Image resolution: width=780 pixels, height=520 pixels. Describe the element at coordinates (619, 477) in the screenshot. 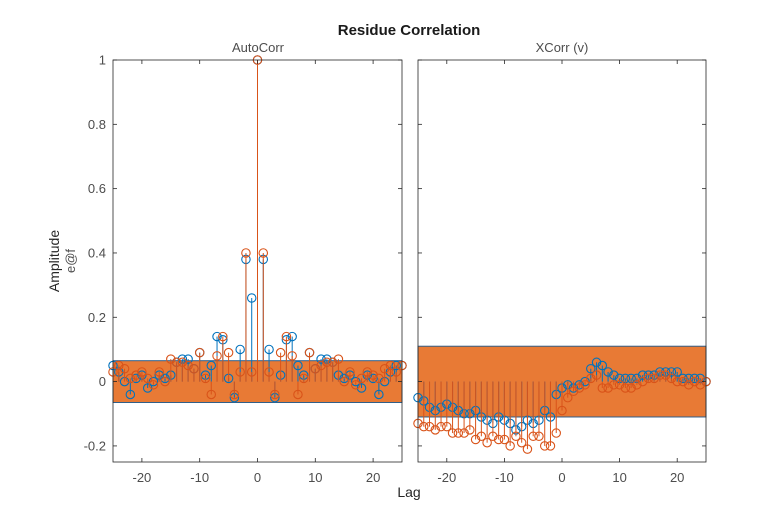

I see `xcorr-x-tick-label: 10` at that location.